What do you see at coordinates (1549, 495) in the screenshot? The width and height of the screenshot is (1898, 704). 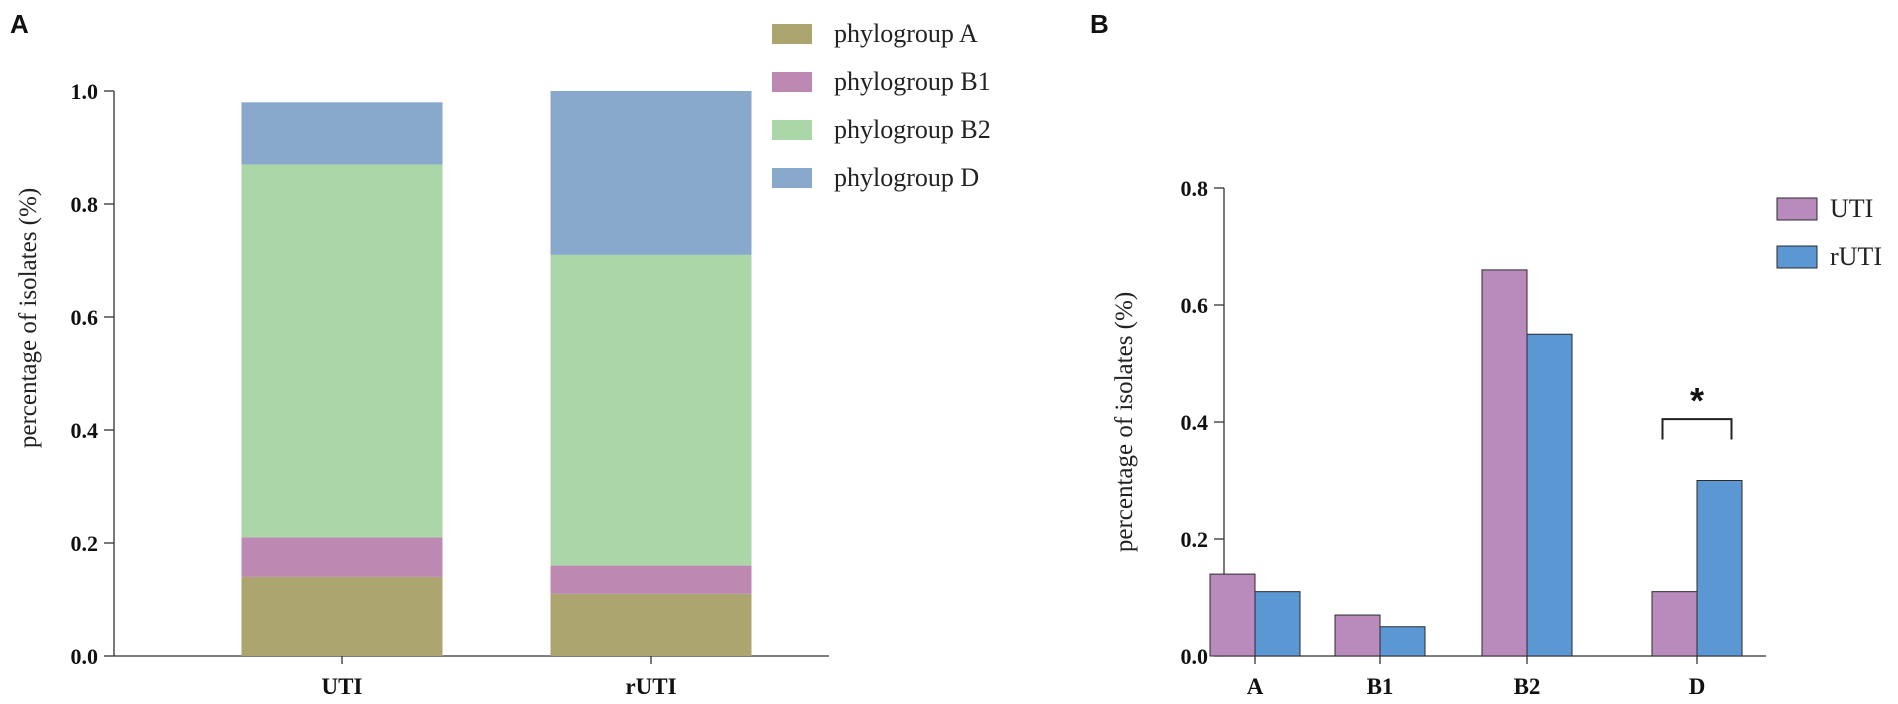 I see `bar-b2-ruti` at bounding box center [1549, 495].